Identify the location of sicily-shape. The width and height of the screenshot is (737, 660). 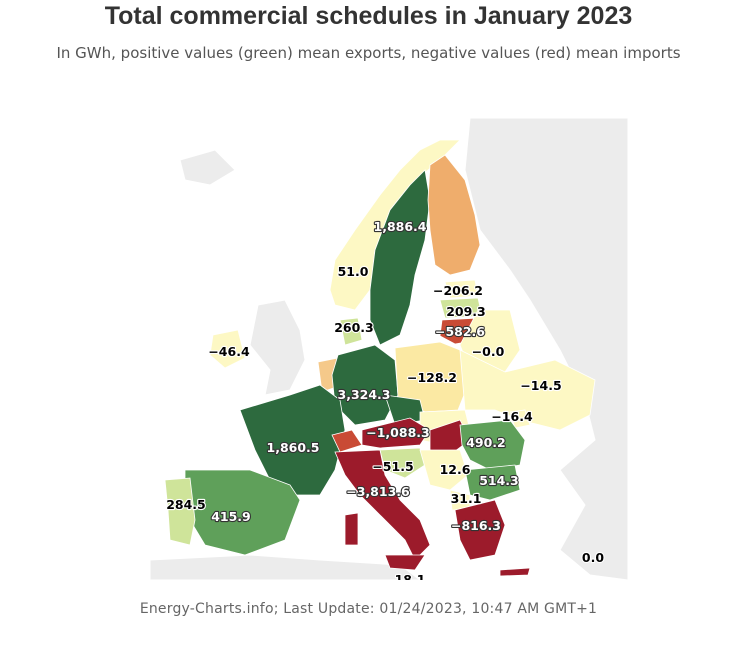
(405, 562).